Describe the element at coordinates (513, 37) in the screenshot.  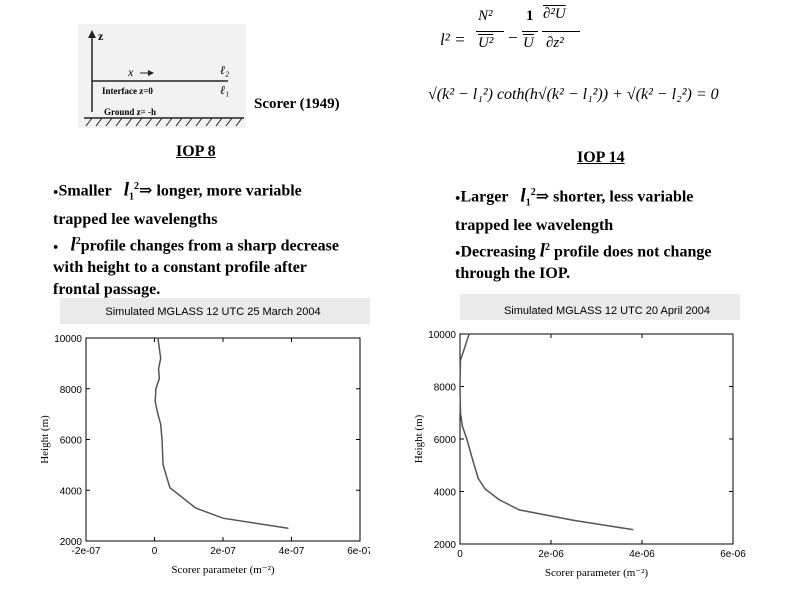
I see `eq1-minus: −` at that location.